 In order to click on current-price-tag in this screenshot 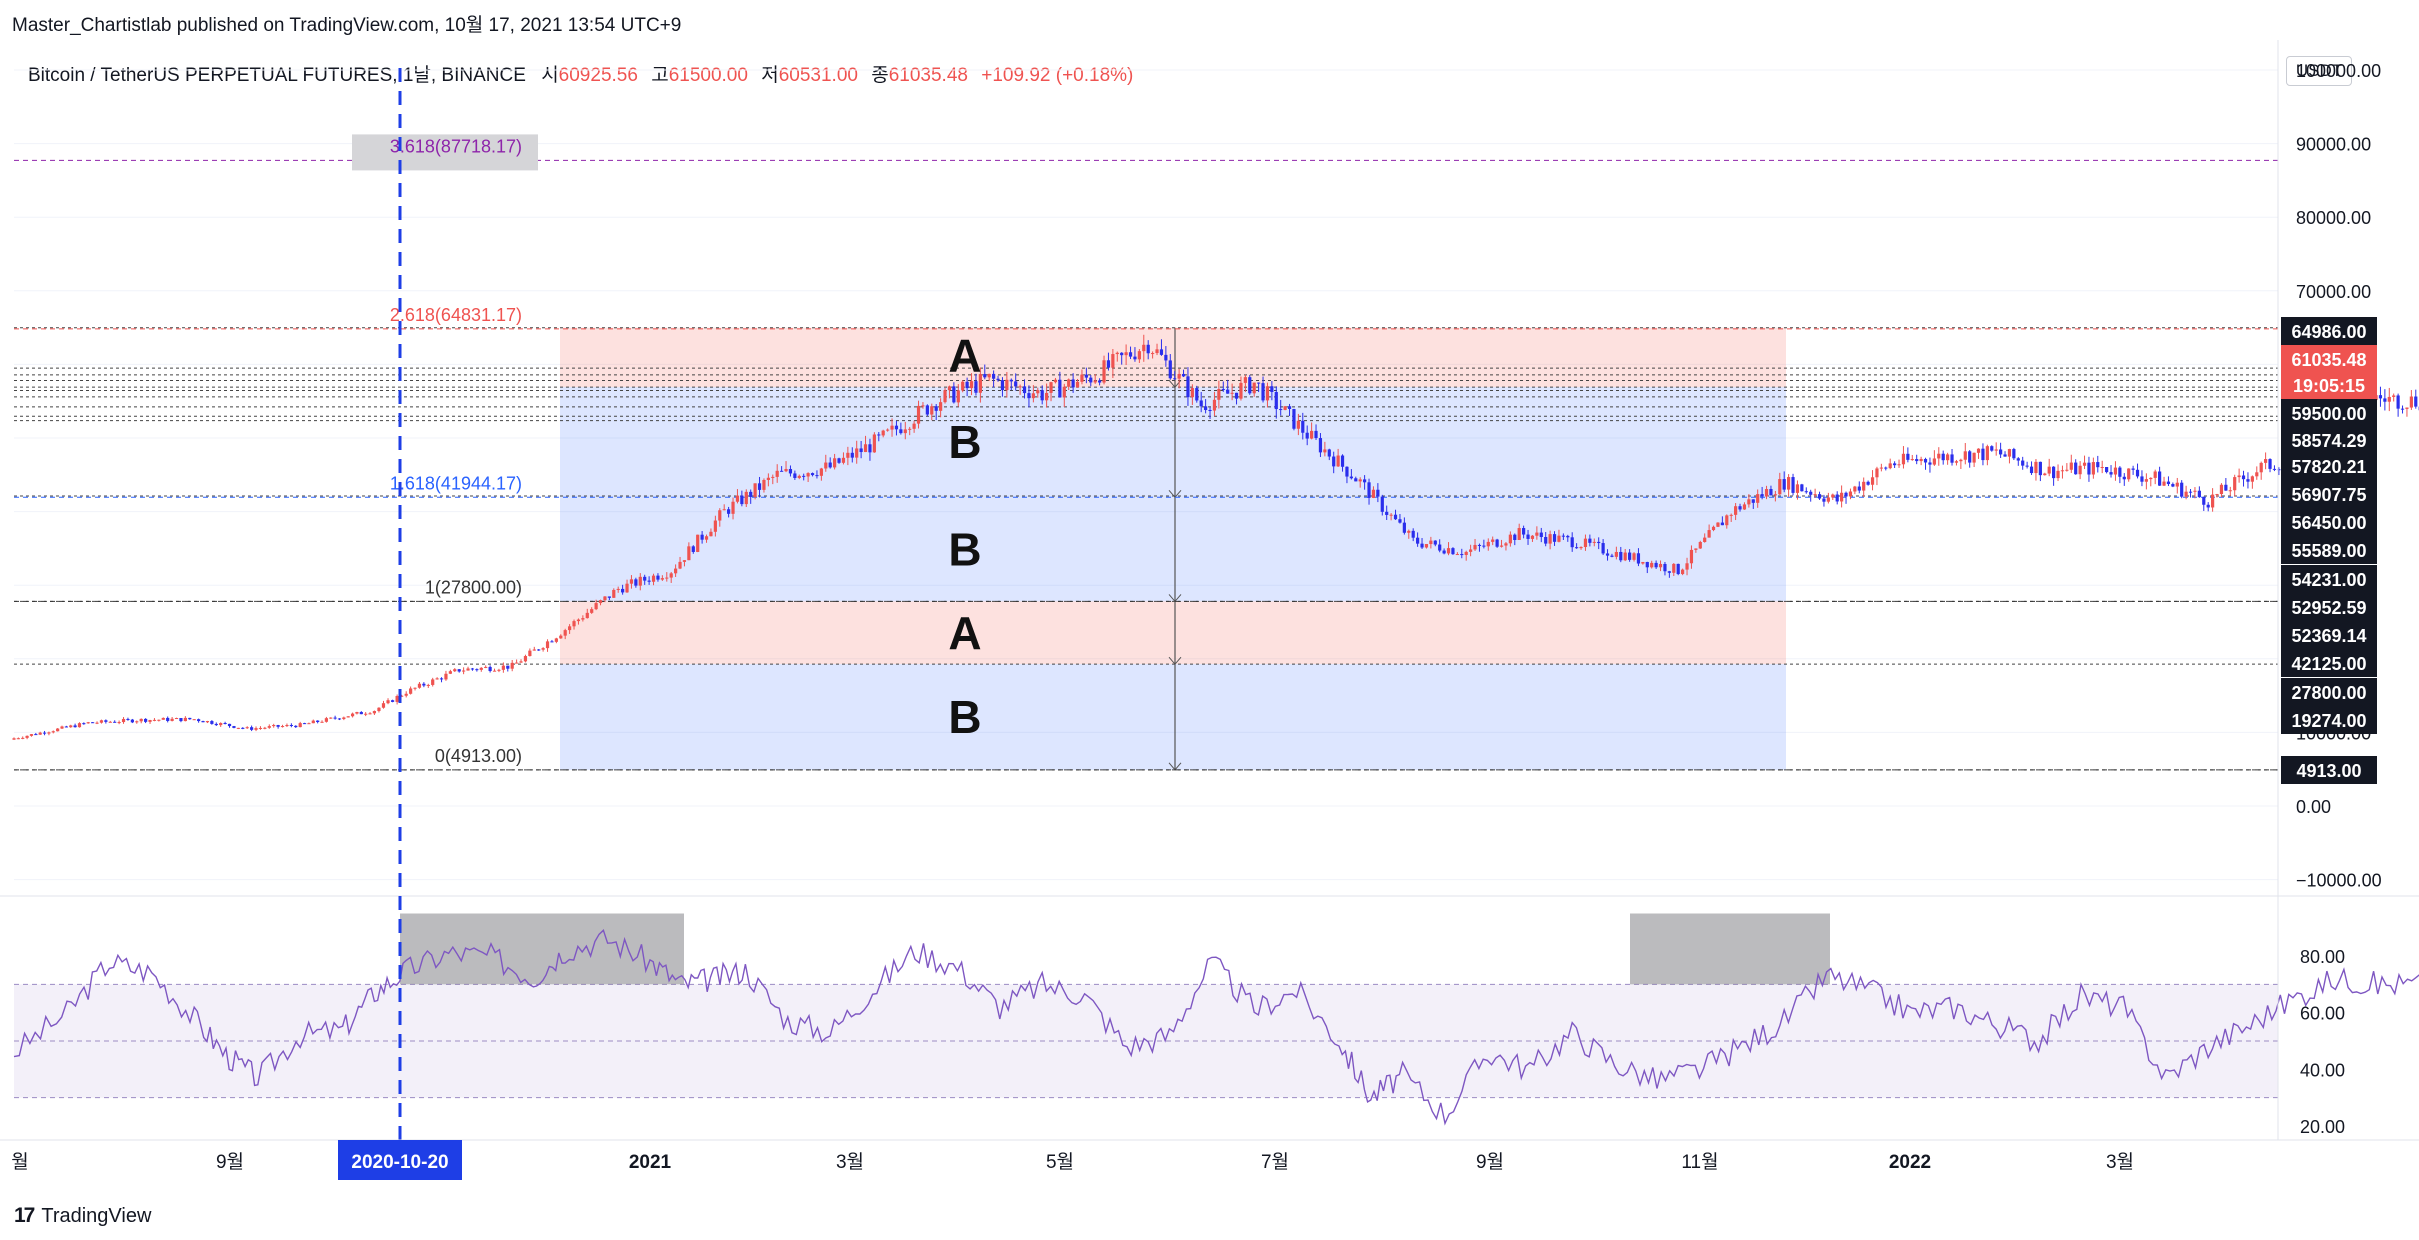, I will do `click(2329, 372)`.